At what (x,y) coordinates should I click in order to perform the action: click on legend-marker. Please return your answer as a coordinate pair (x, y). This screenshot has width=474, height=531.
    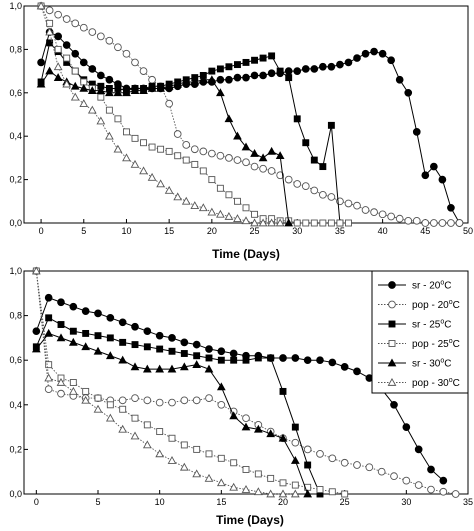
    Looking at the image, I should click on (392, 362).